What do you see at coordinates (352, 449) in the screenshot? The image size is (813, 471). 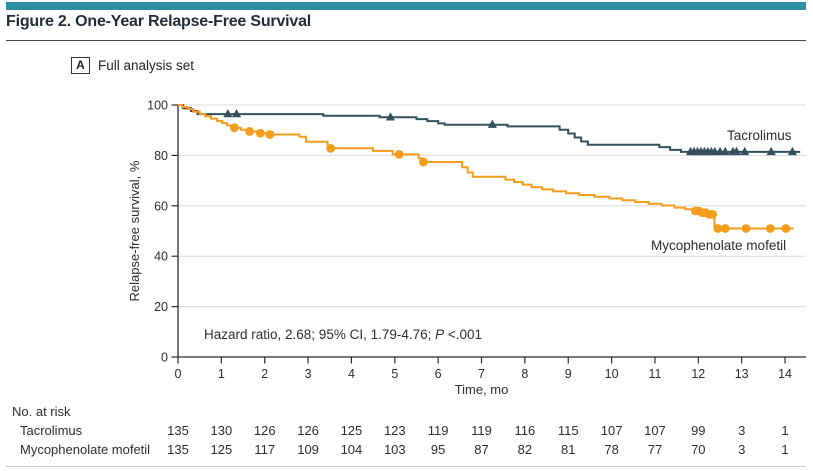 I see `risk-value: 104` at bounding box center [352, 449].